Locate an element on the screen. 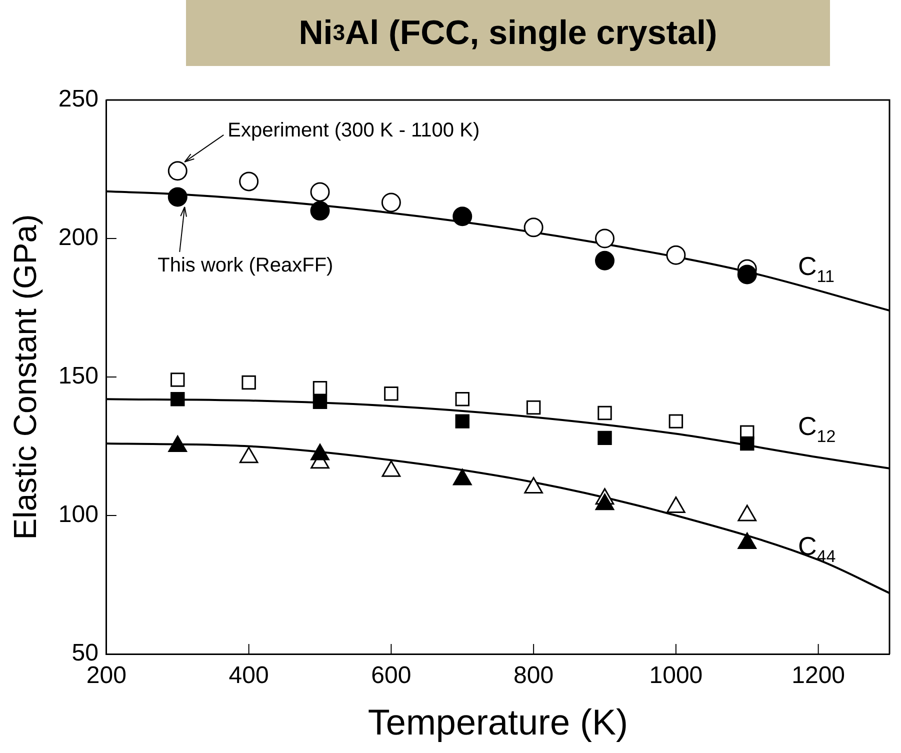 This screenshot has height=753, width=901. x-axis-title: Temperature (K) is located at coordinates (498, 721).